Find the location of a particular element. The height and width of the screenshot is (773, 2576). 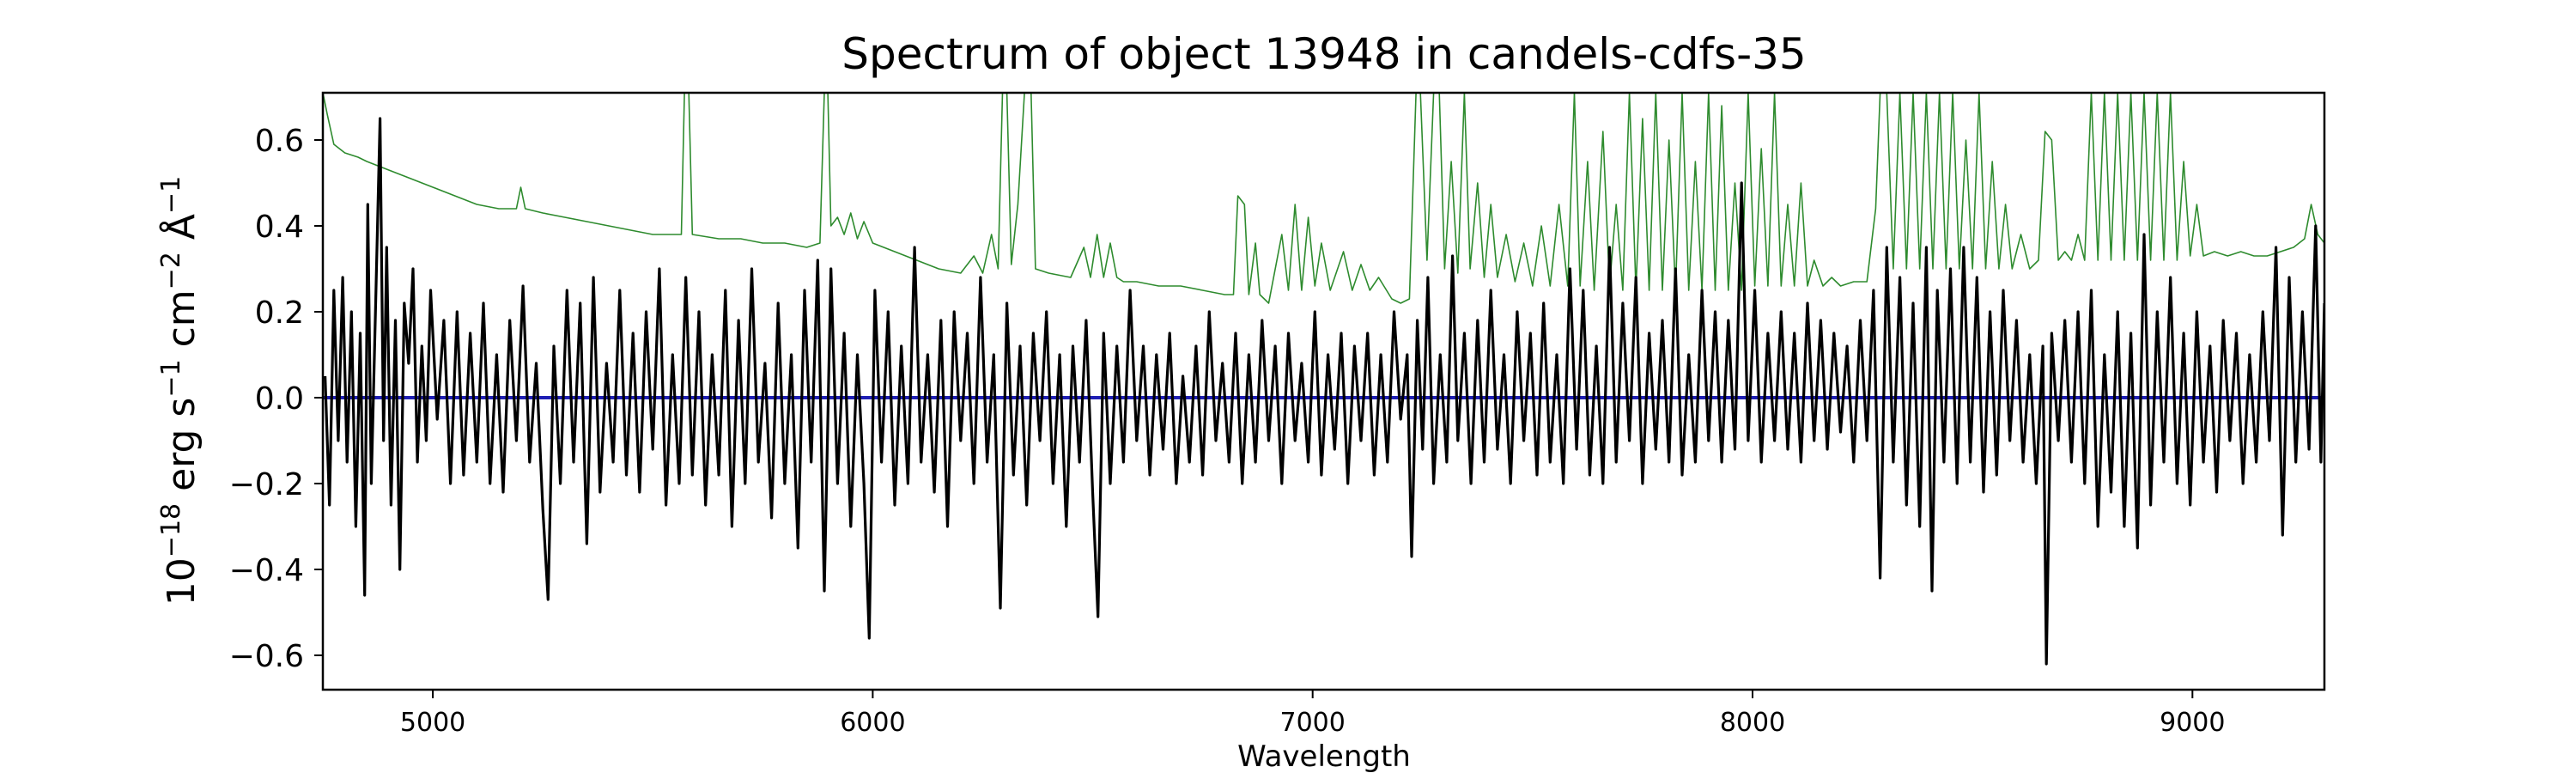

y-label-text: cm is located at coordinates (182, 324).